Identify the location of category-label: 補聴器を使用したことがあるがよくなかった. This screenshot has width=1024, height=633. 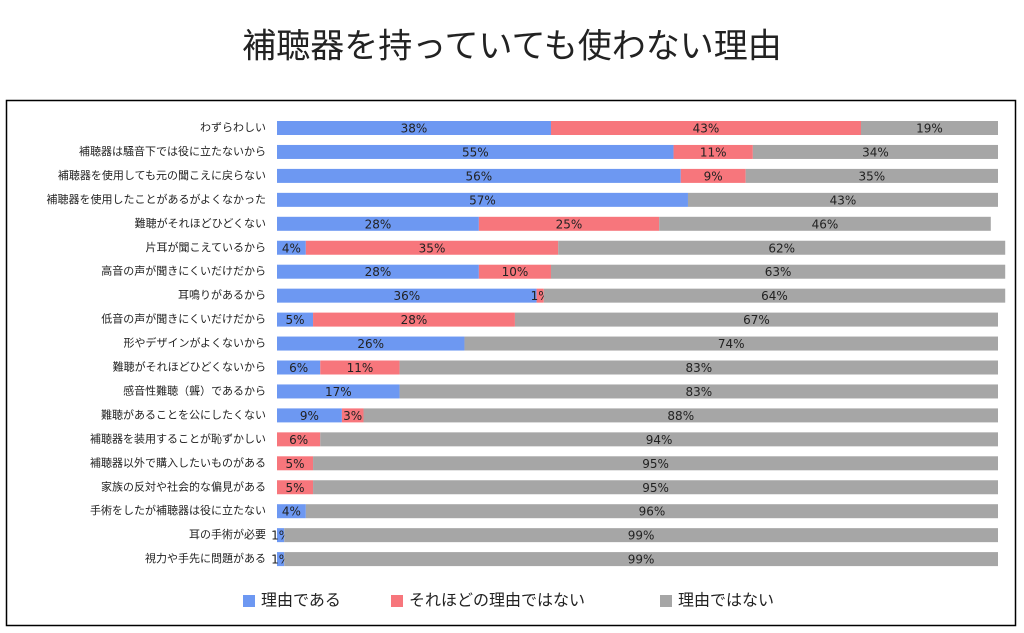
(156, 199).